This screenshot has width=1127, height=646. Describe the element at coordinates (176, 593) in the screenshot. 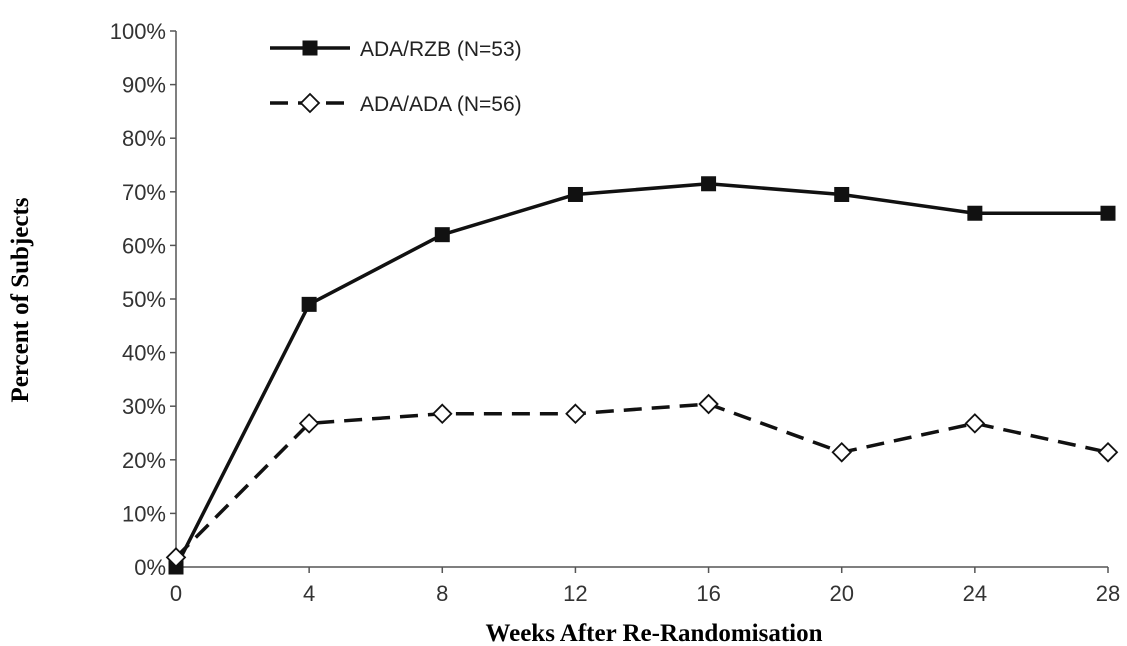

I see `x-tick-label: 0` at that location.